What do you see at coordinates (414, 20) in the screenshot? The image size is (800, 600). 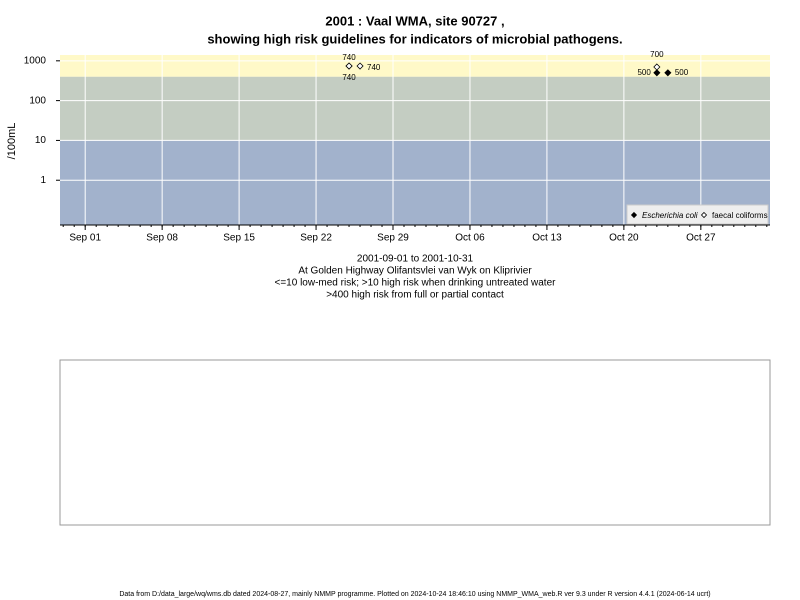 I see `chart-title: 2001 : Vaal WMA, site 90727 ,` at bounding box center [414, 20].